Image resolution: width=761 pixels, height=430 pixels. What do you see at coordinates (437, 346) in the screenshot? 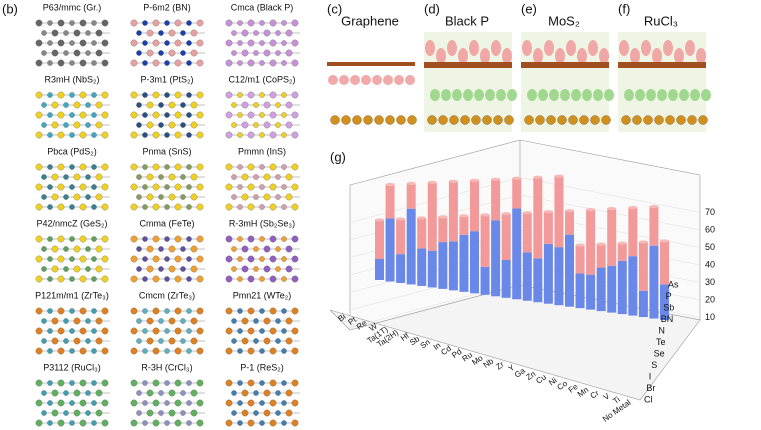
I see `x-axis-label: In` at bounding box center [437, 346].